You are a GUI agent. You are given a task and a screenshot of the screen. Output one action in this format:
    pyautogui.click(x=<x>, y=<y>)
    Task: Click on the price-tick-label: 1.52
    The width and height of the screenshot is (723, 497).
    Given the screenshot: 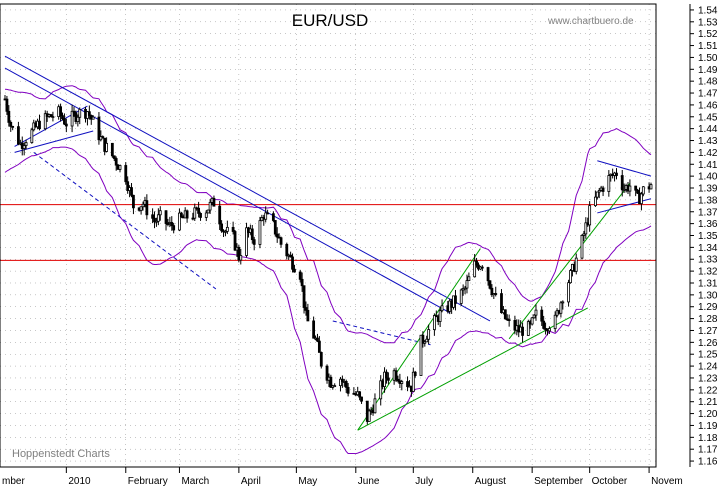 What is the action you would take?
    pyautogui.click(x=708, y=34)
    